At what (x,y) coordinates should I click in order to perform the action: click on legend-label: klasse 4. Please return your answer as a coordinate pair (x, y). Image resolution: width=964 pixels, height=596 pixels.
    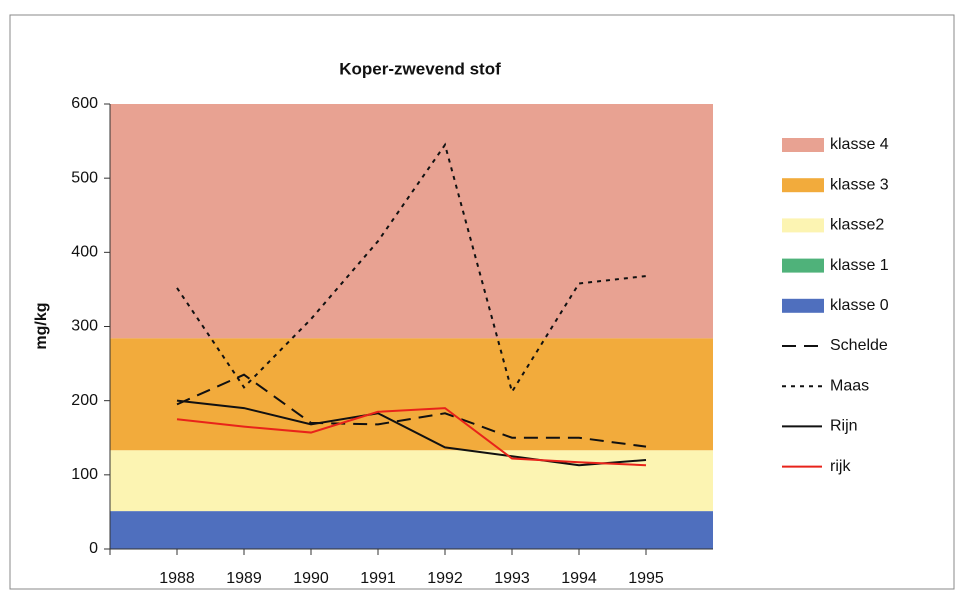
    Looking at the image, I should click on (859, 144).